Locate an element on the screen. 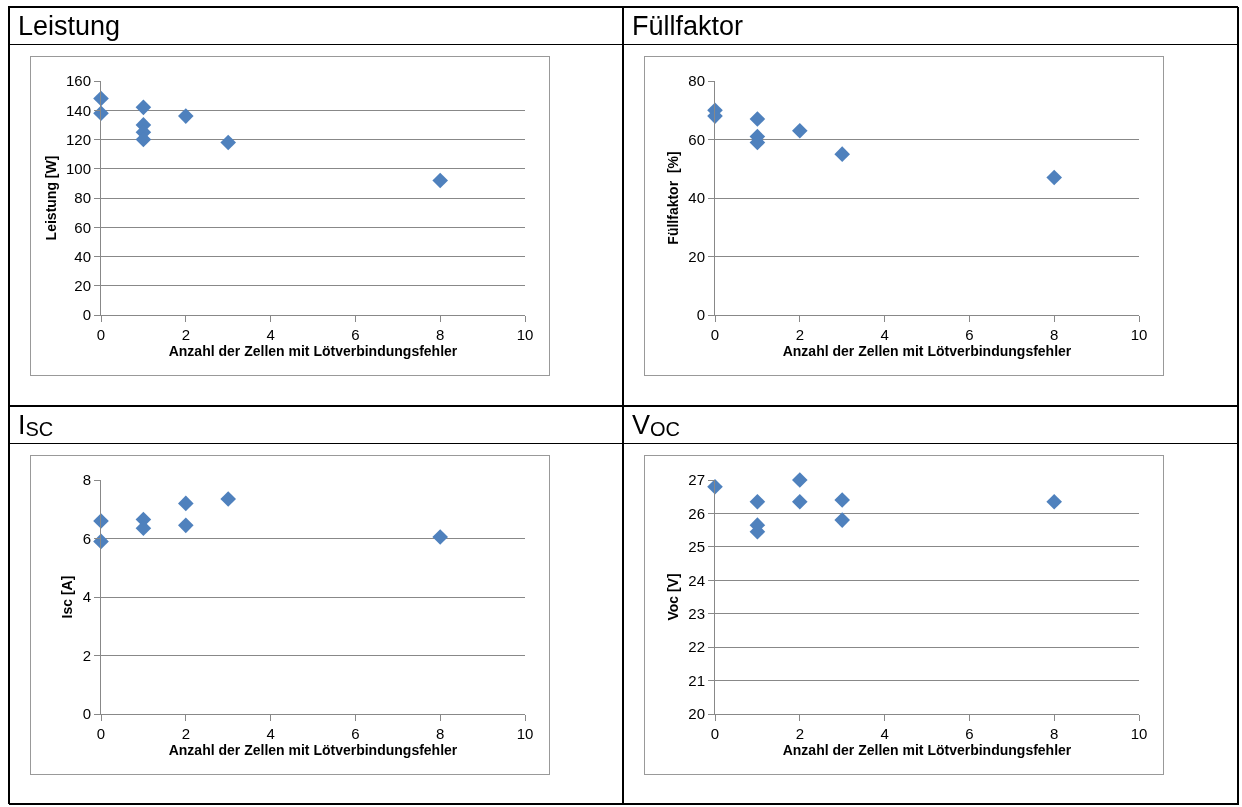  y-tick-label: 4 is located at coordinates (86, 597).